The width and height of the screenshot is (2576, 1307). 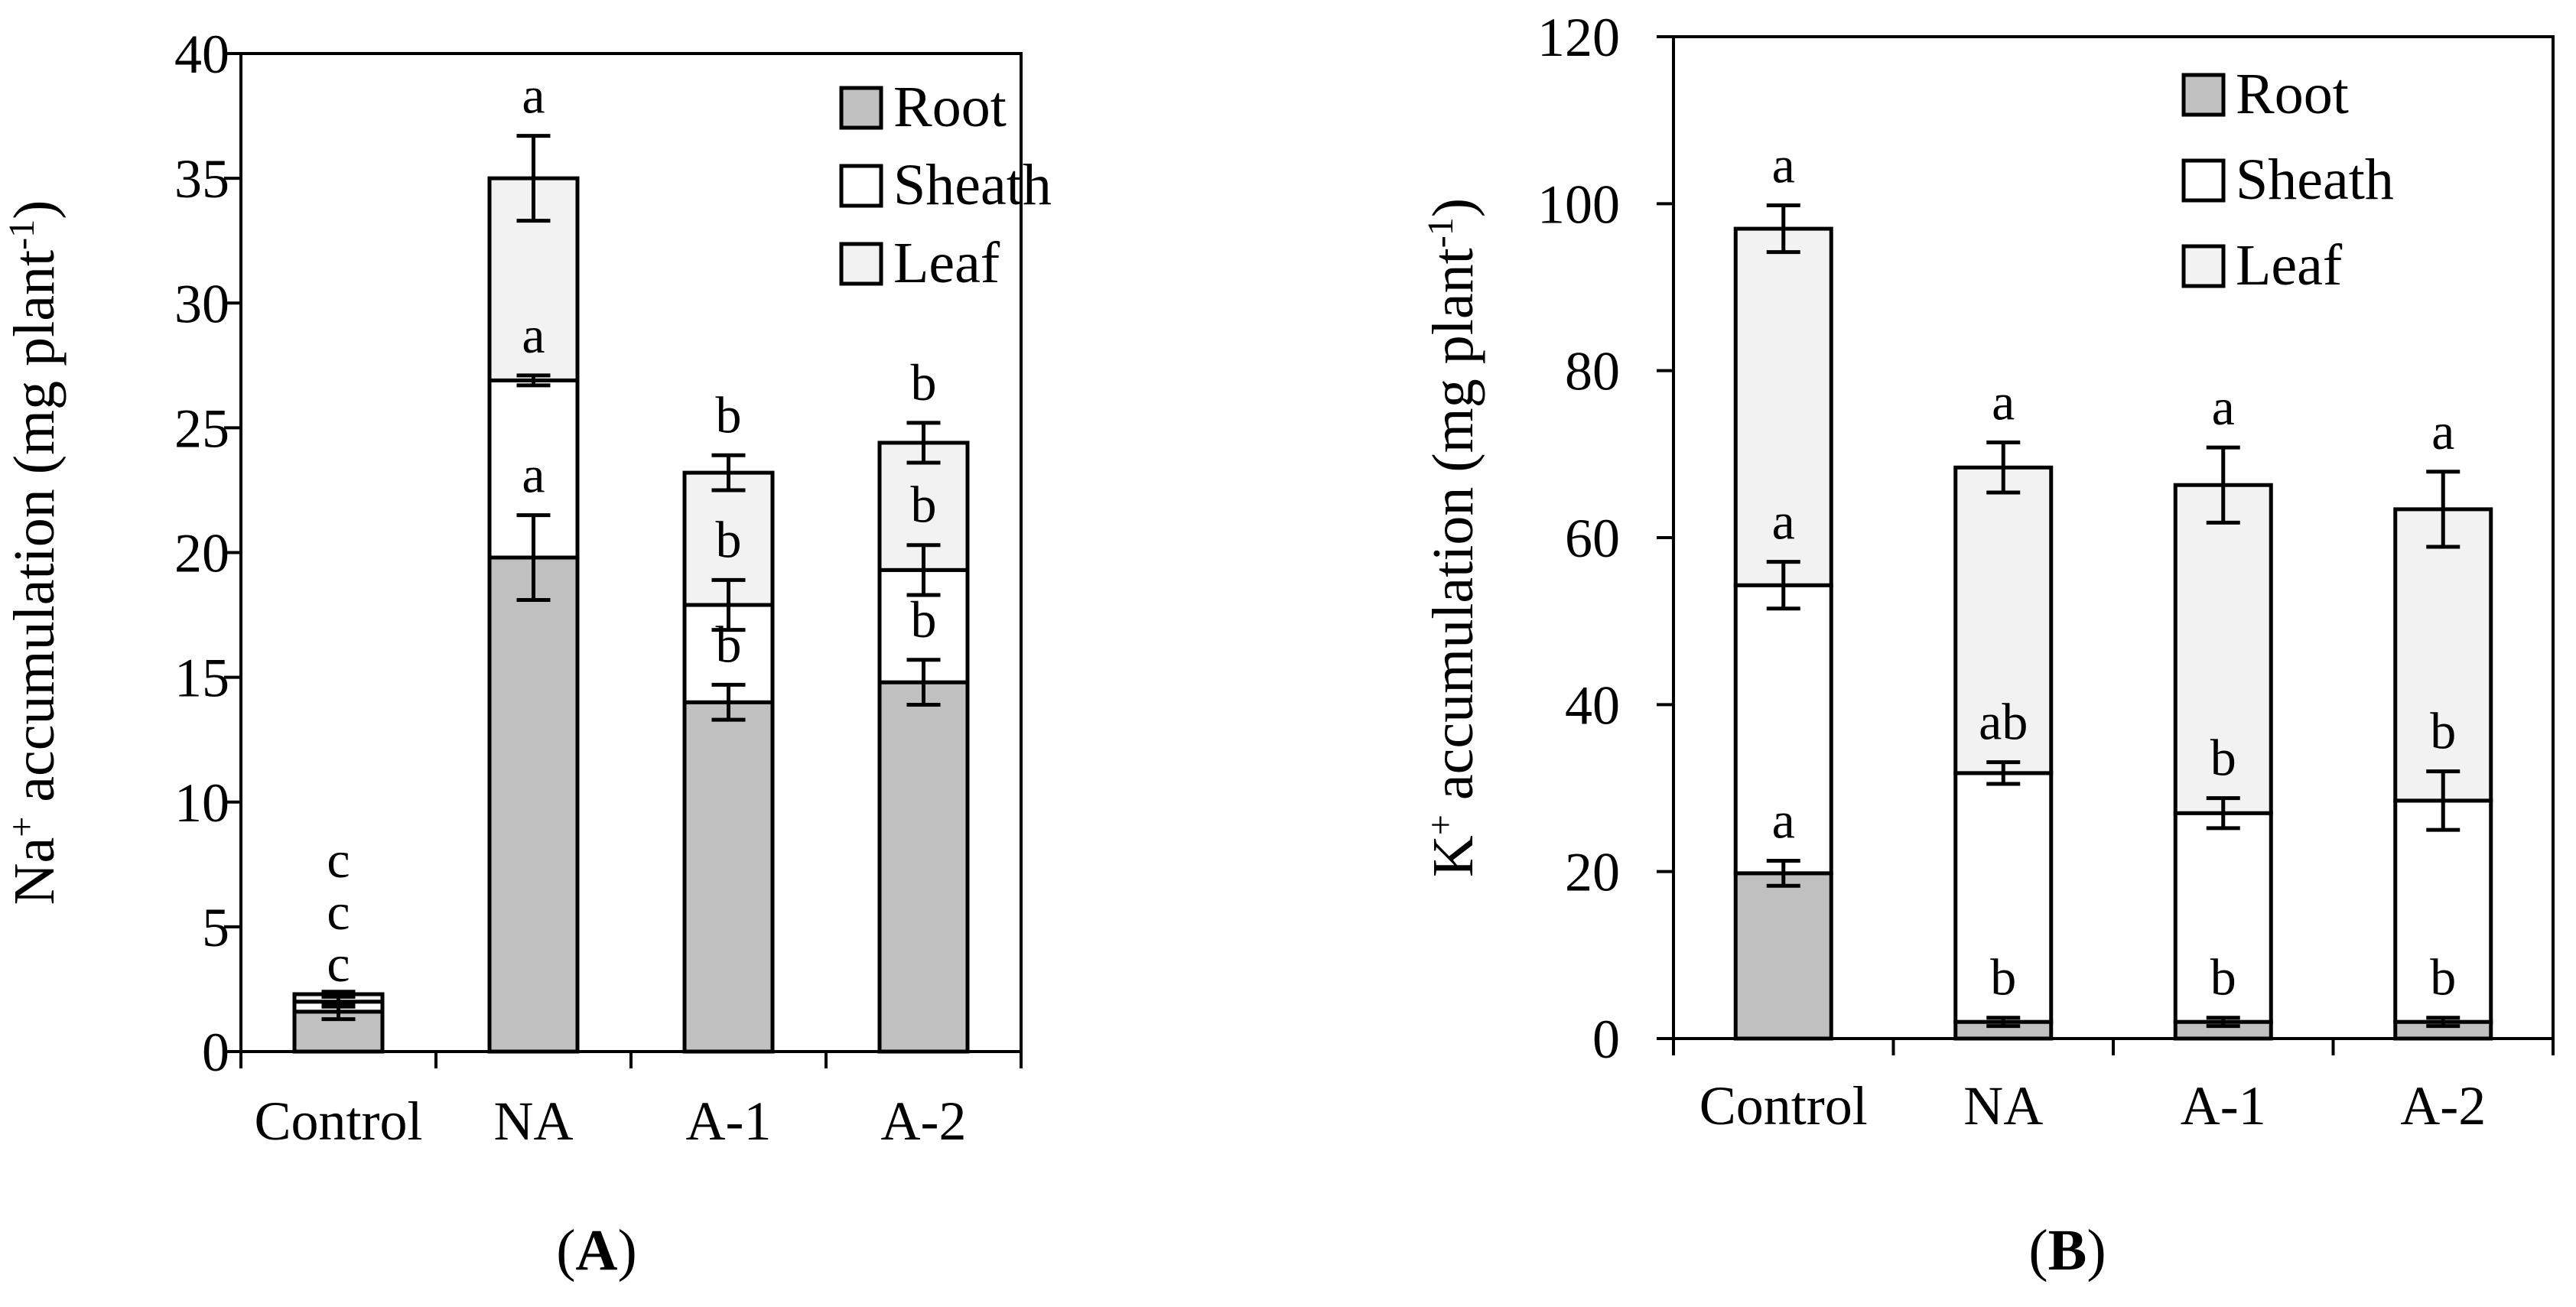 I want to click on y-tick-label: 60, so click(x=1593, y=538).